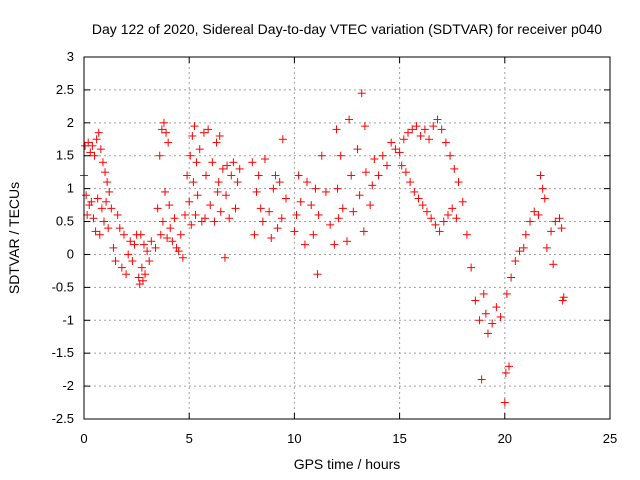 The height and width of the screenshot is (480, 640). What do you see at coordinates (70, 56) in the screenshot?
I see `y-tick-label: 3` at bounding box center [70, 56].